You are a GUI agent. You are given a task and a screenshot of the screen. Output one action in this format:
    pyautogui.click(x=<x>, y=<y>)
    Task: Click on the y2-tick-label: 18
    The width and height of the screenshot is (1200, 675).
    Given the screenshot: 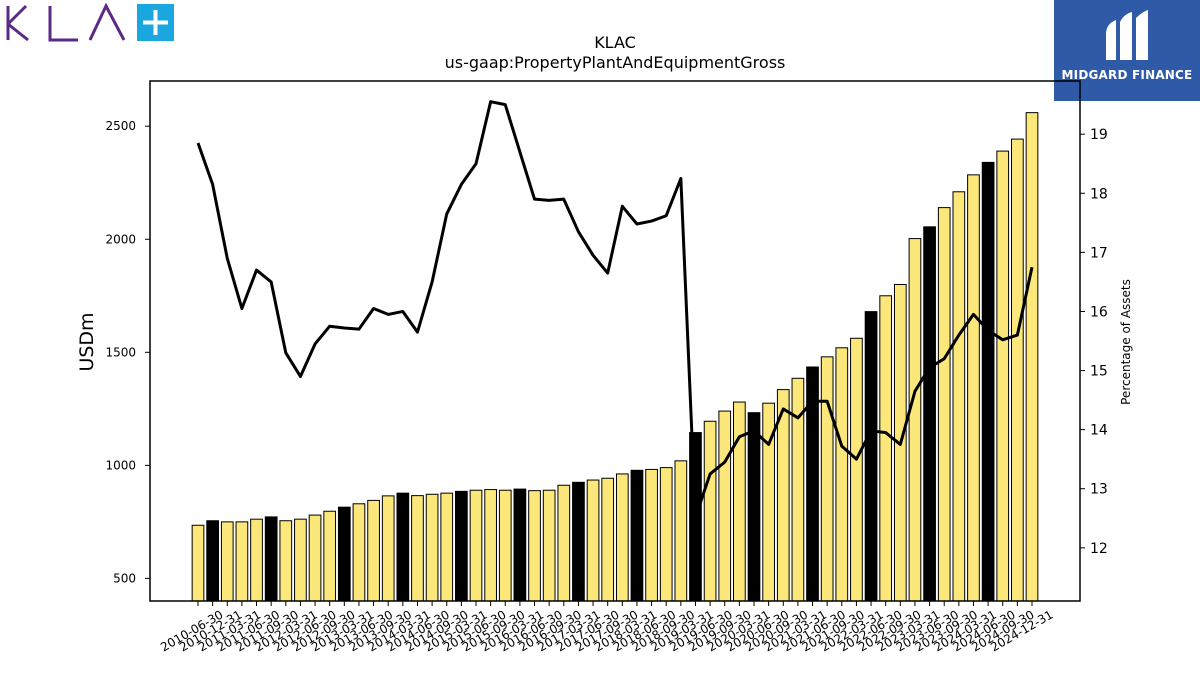 What is the action you would take?
    pyautogui.click(x=1099, y=194)
    